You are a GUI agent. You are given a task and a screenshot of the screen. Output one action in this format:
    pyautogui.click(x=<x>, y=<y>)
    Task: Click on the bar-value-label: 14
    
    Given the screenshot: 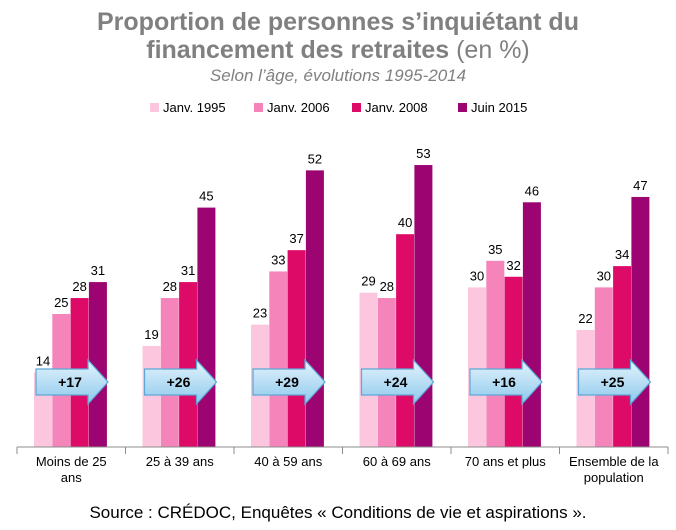 What is the action you would take?
    pyautogui.click(x=43, y=361)
    